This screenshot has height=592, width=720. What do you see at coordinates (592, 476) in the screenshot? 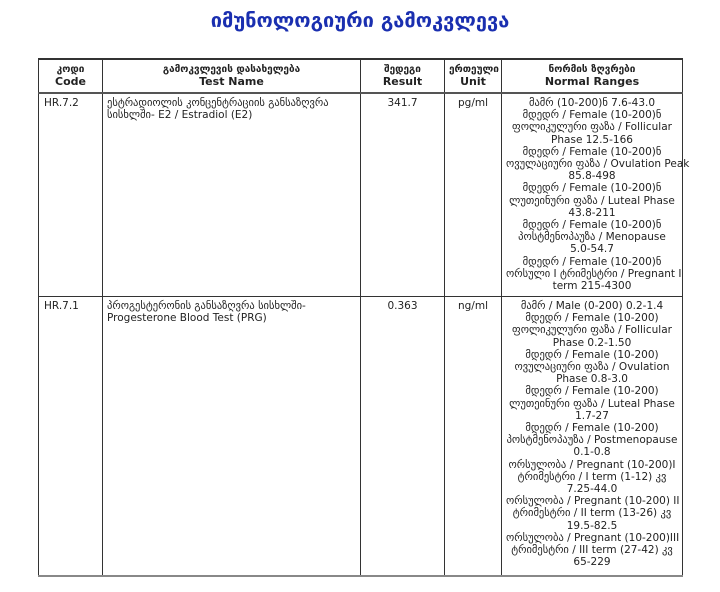
I see `range-line: ტრიმესტრი / I term (1-12) კვ` at bounding box center [592, 476].